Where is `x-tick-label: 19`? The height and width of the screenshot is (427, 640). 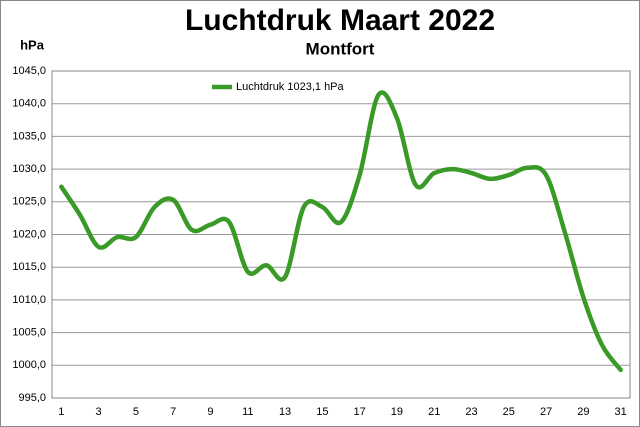
x-tick-label: 19 is located at coordinates (397, 412).